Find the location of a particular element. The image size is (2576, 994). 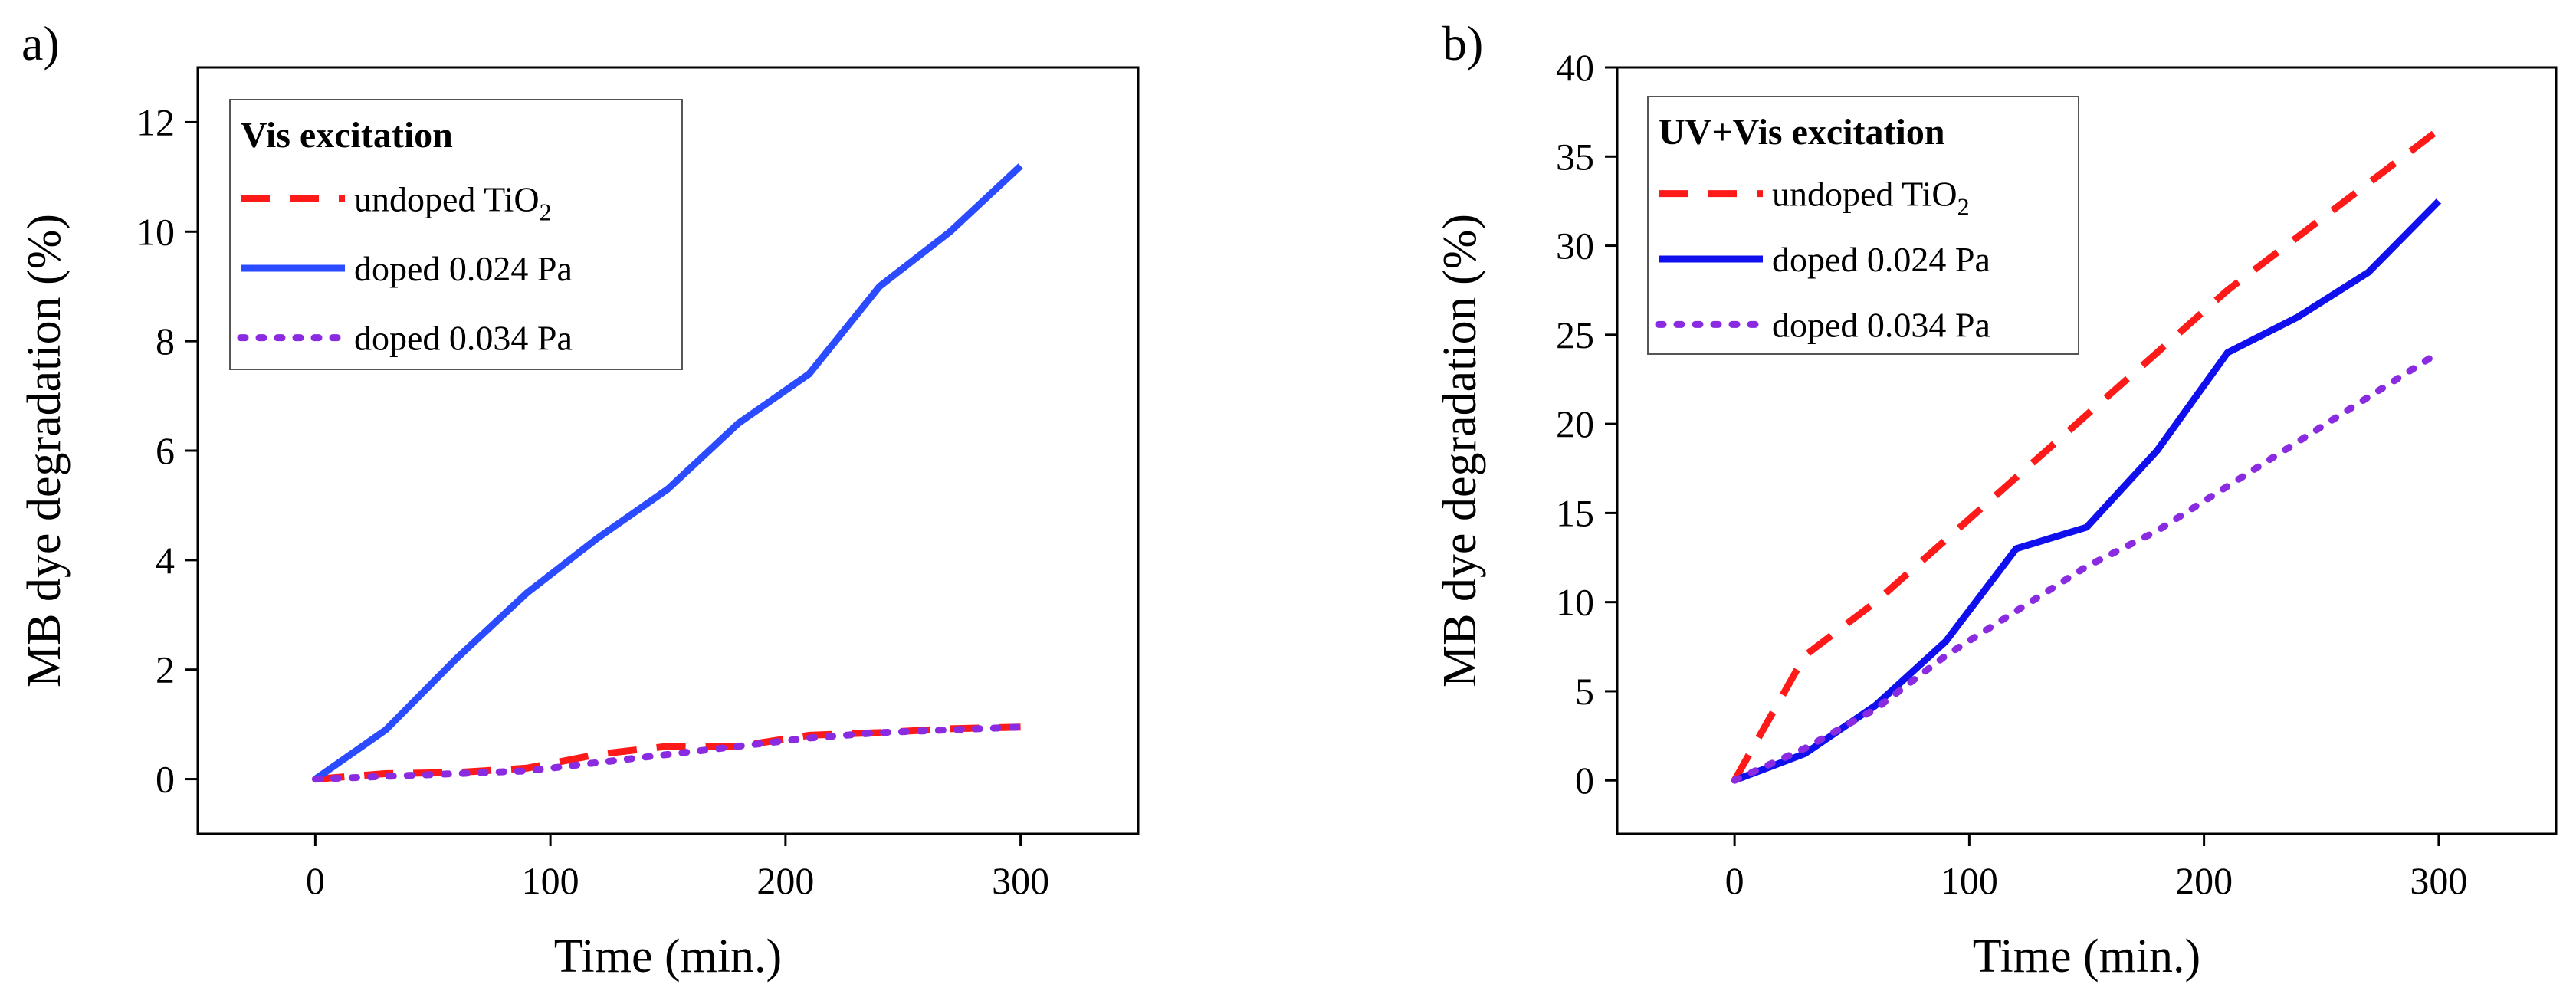

y-tick-label: 15 is located at coordinates (1575, 512).